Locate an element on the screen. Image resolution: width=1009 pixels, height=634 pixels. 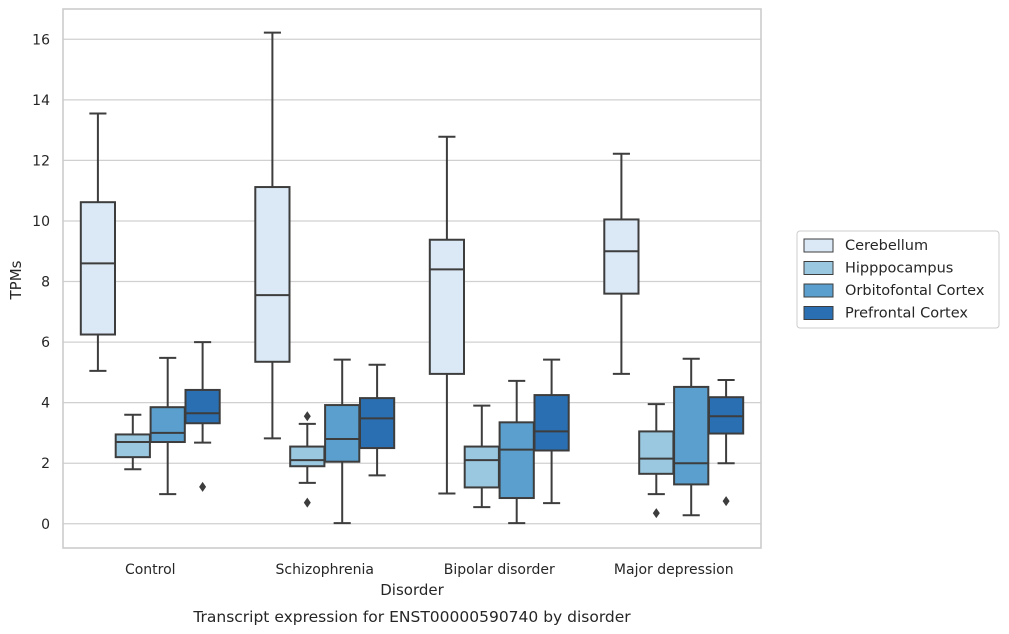
legend-item: Prefrontal Cortex is located at coordinates (885, 314).